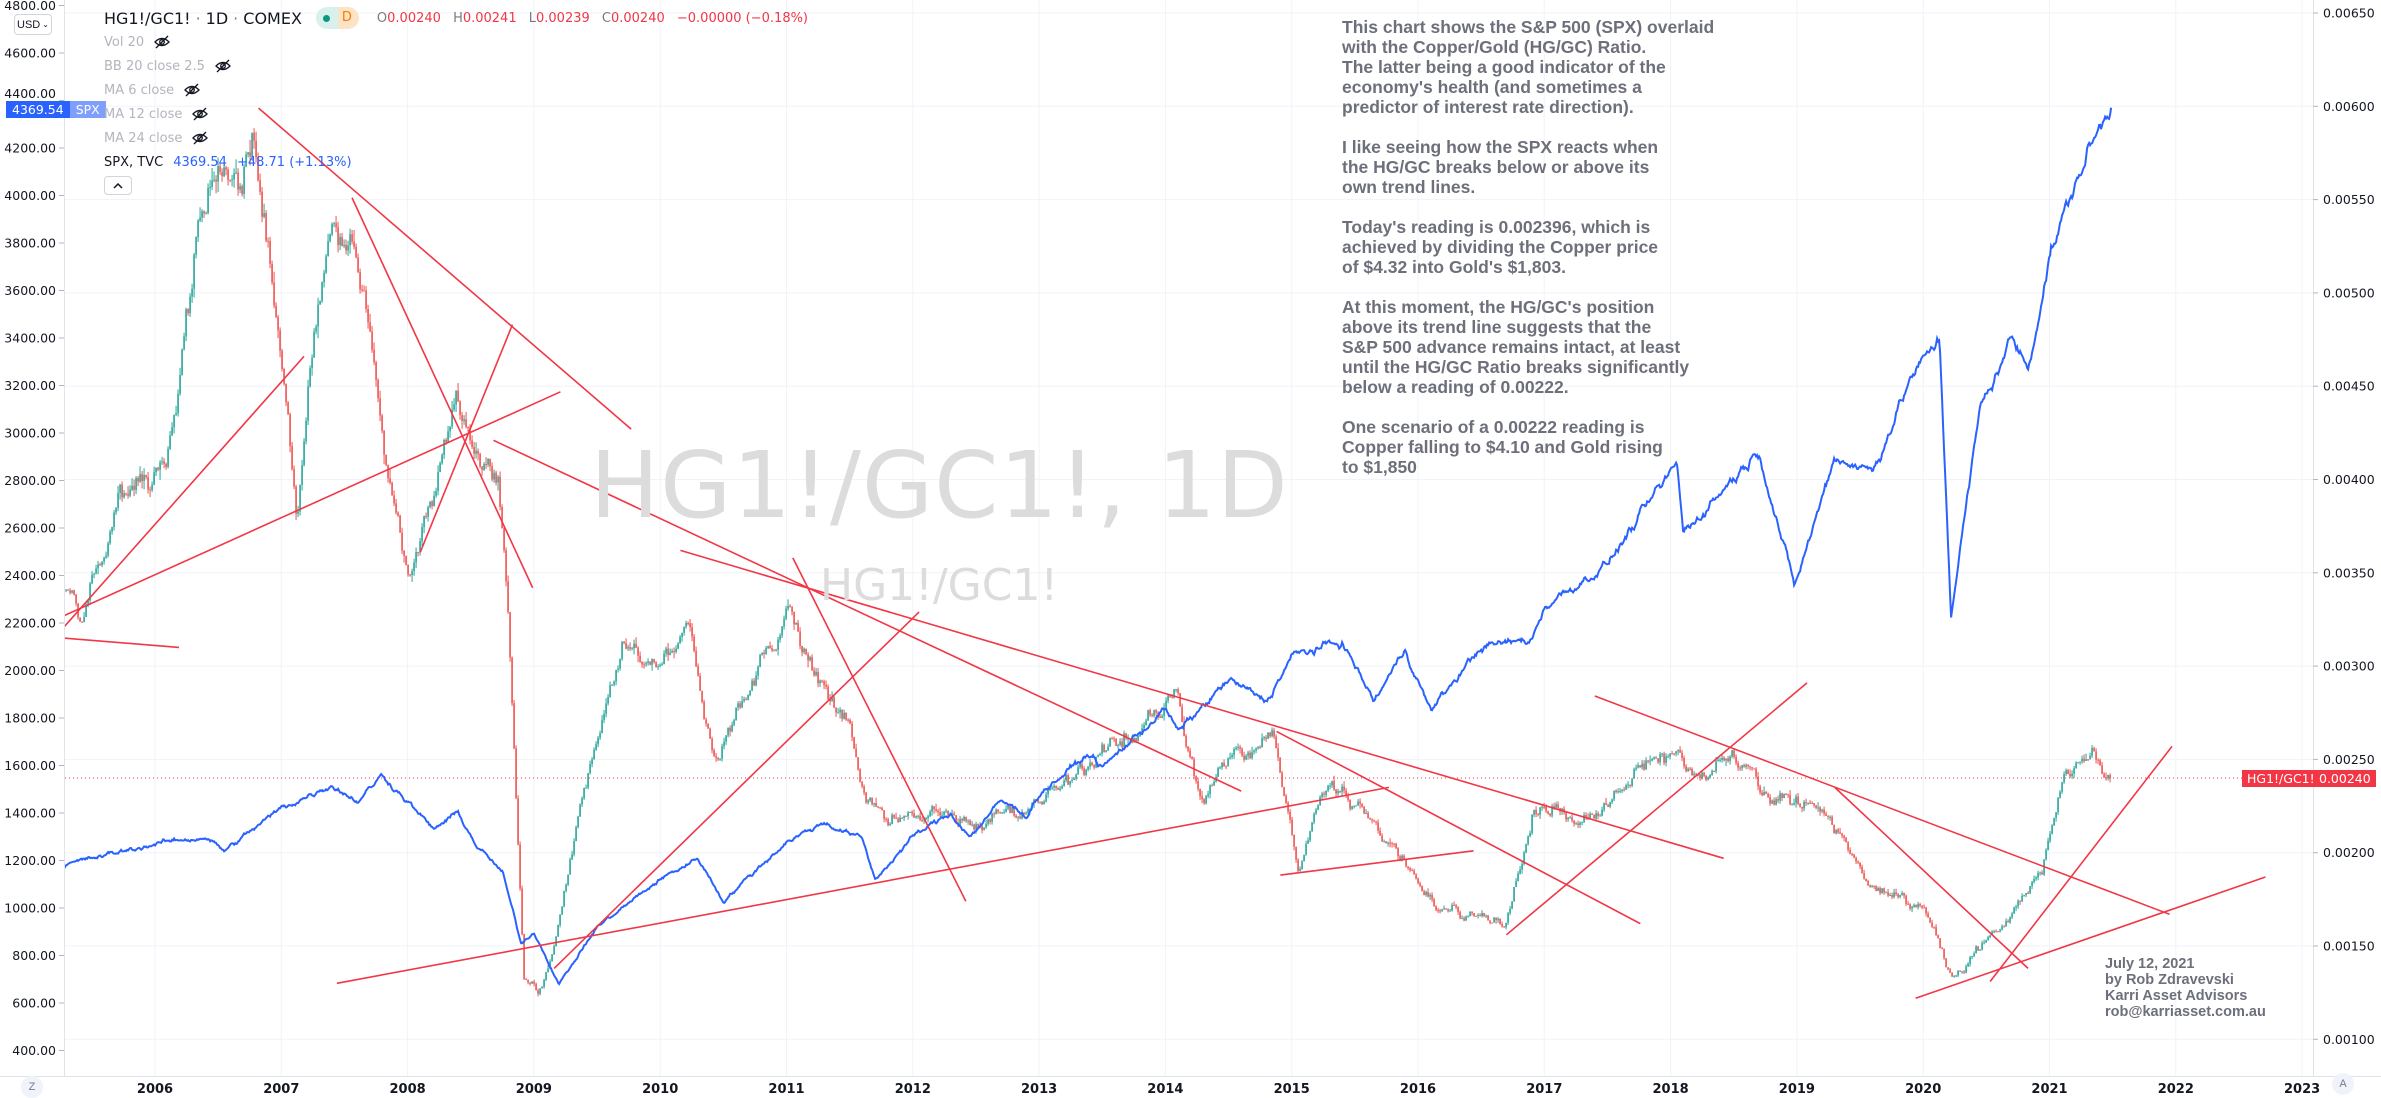 Image resolution: width=2381 pixels, height=1098 pixels. What do you see at coordinates (1500, 247) in the screenshot?
I see `annotation-line: achieved by dividing the Copper price` at bounding box center [1500, 247].